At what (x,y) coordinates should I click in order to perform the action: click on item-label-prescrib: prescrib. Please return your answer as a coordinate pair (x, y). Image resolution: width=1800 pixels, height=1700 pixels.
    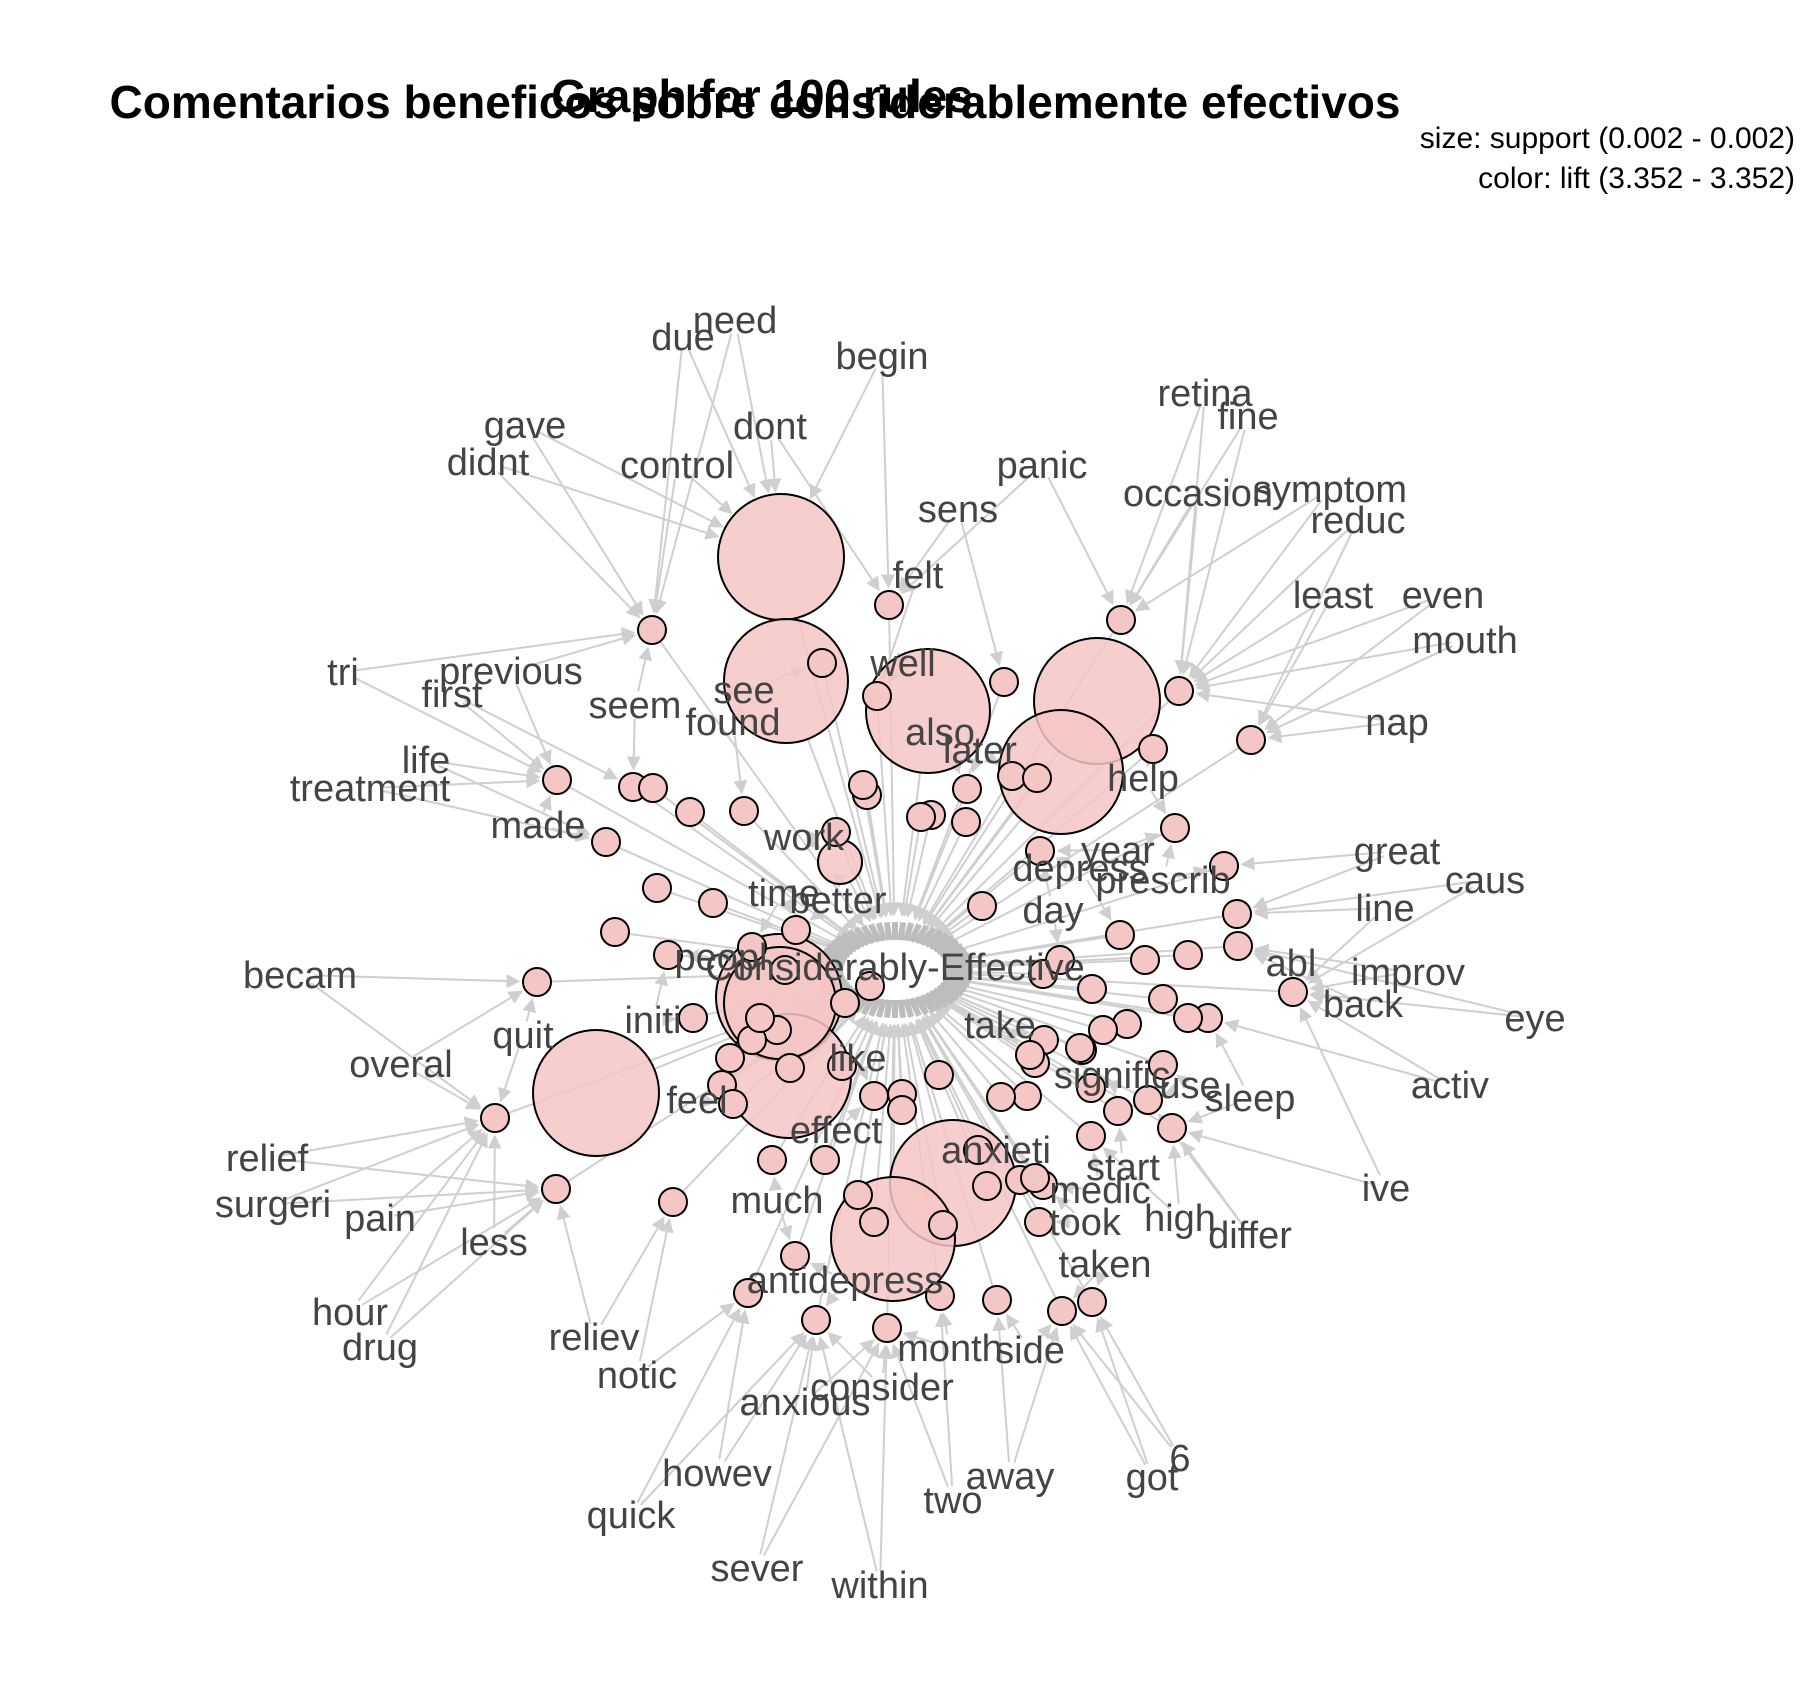
    Looking at the image, I should click on (1162, 881).